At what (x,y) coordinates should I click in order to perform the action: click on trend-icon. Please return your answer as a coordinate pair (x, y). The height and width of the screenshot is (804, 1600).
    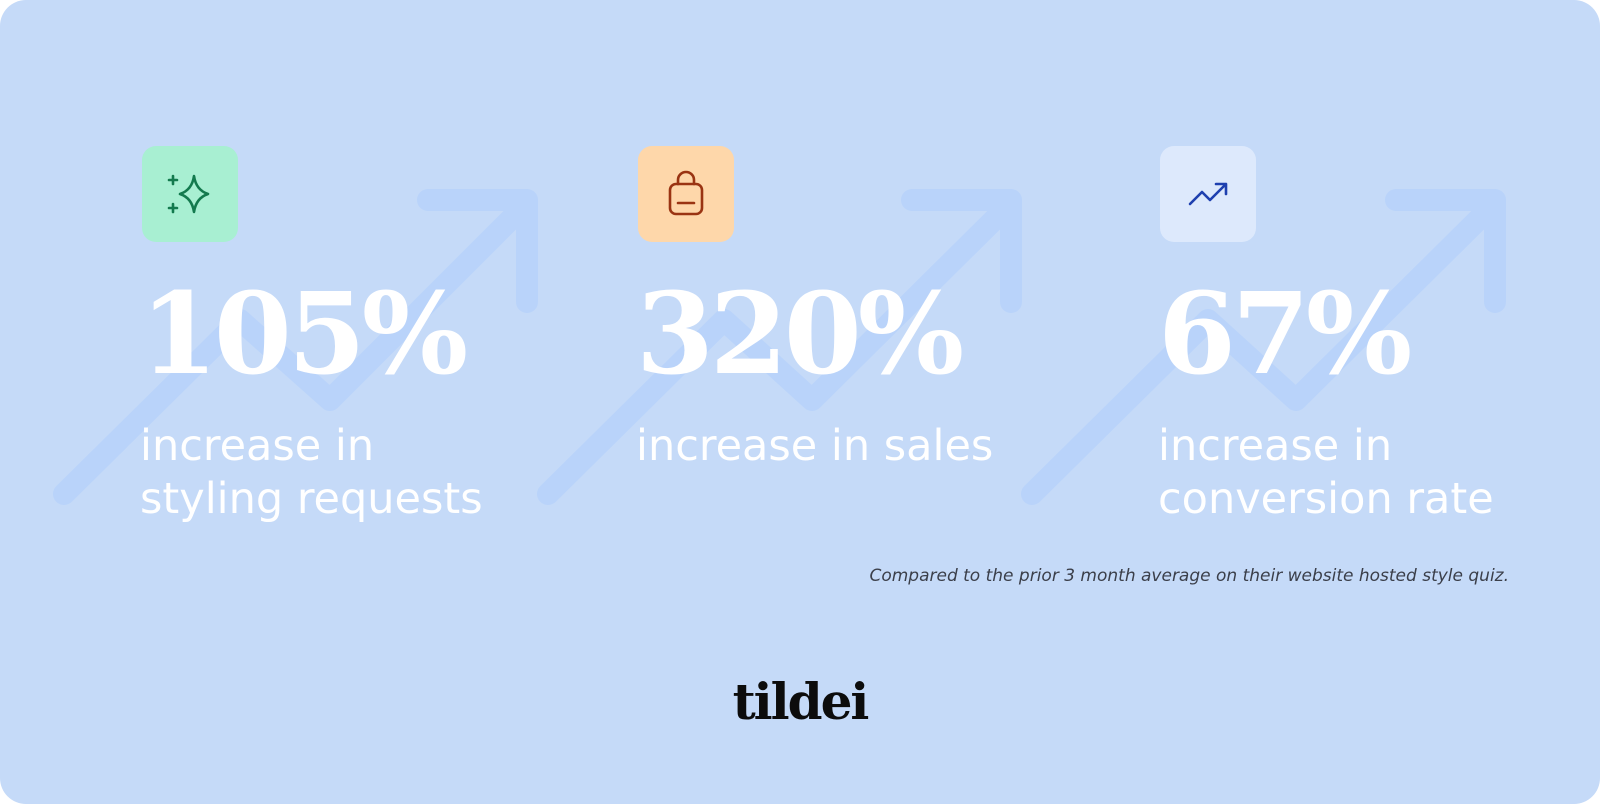
    Looking at the image, I should click on (1208, 194).